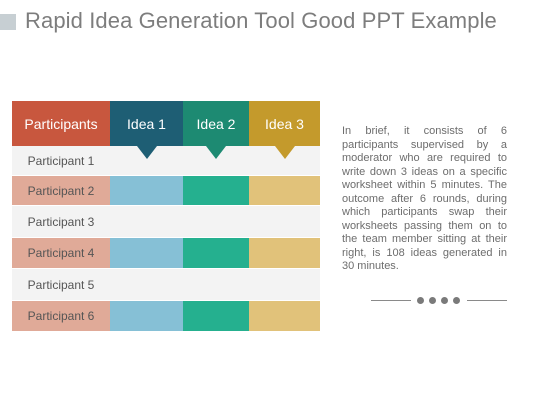 This screenshot has height=420, width=560. Describe the element at coordinates (61, 190) in the screenshot. I see `participant-label: Participant 2` at that location.